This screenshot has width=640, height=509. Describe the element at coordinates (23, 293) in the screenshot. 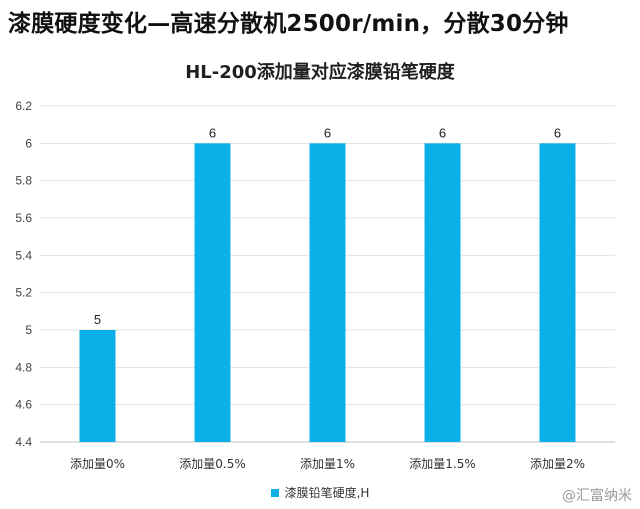

I see `y-tick-label: 5.2` at that location.